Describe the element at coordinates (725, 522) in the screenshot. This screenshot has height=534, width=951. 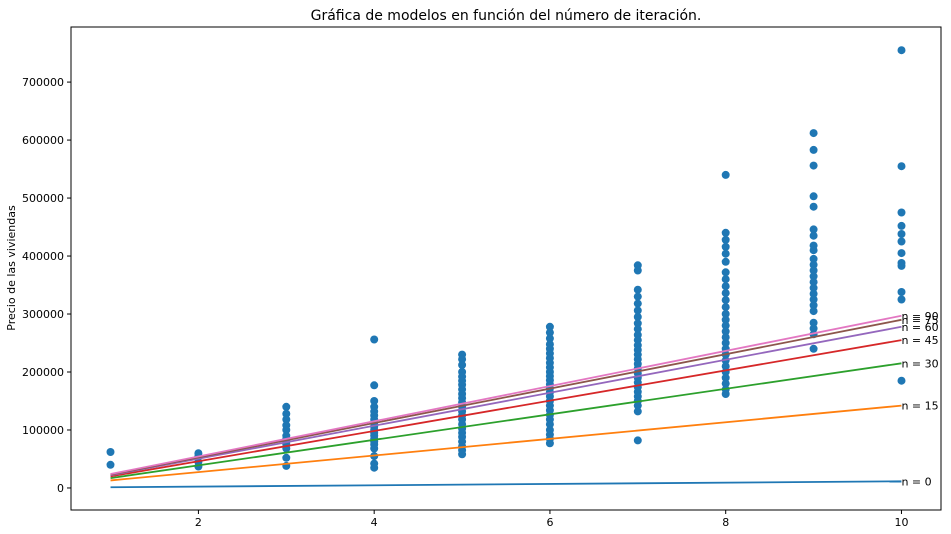
I see `x-tick-label: 8` at that location.